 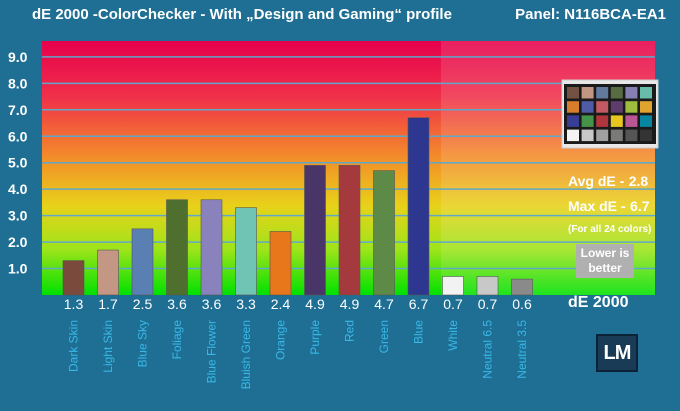 I want to click on category-label: Bluish Green, so click(x=246, y=354).